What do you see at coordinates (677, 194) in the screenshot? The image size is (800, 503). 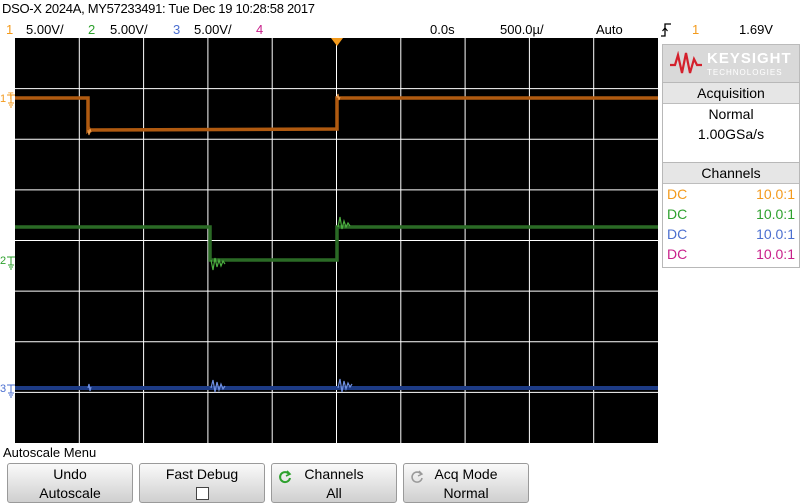 I see `channel-1-coupling: DC` at bounding box center [677, 194].